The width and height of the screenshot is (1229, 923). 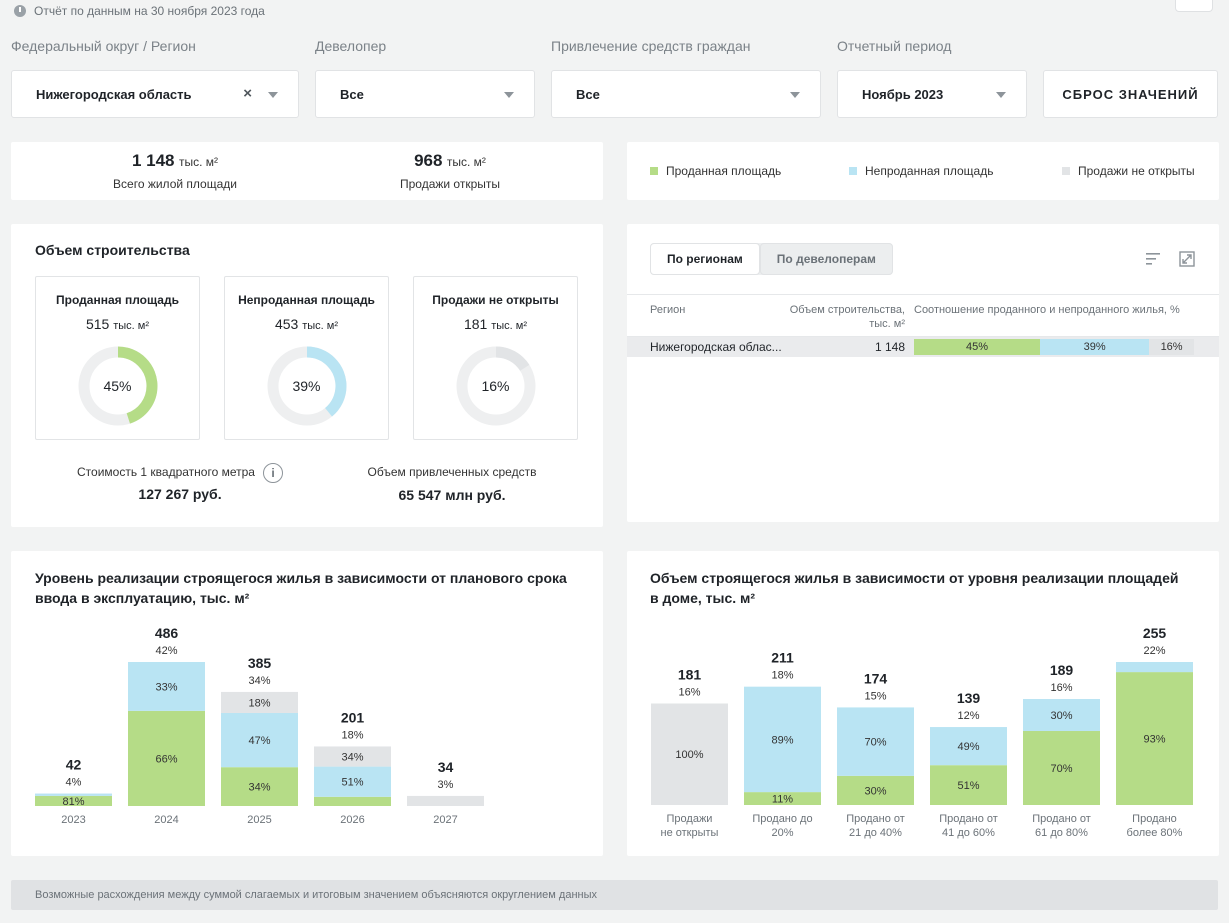 What do you see at coordinates (272, 473) in the screenshot?
I see `info-icon: i` at bounding box center [272, 473].